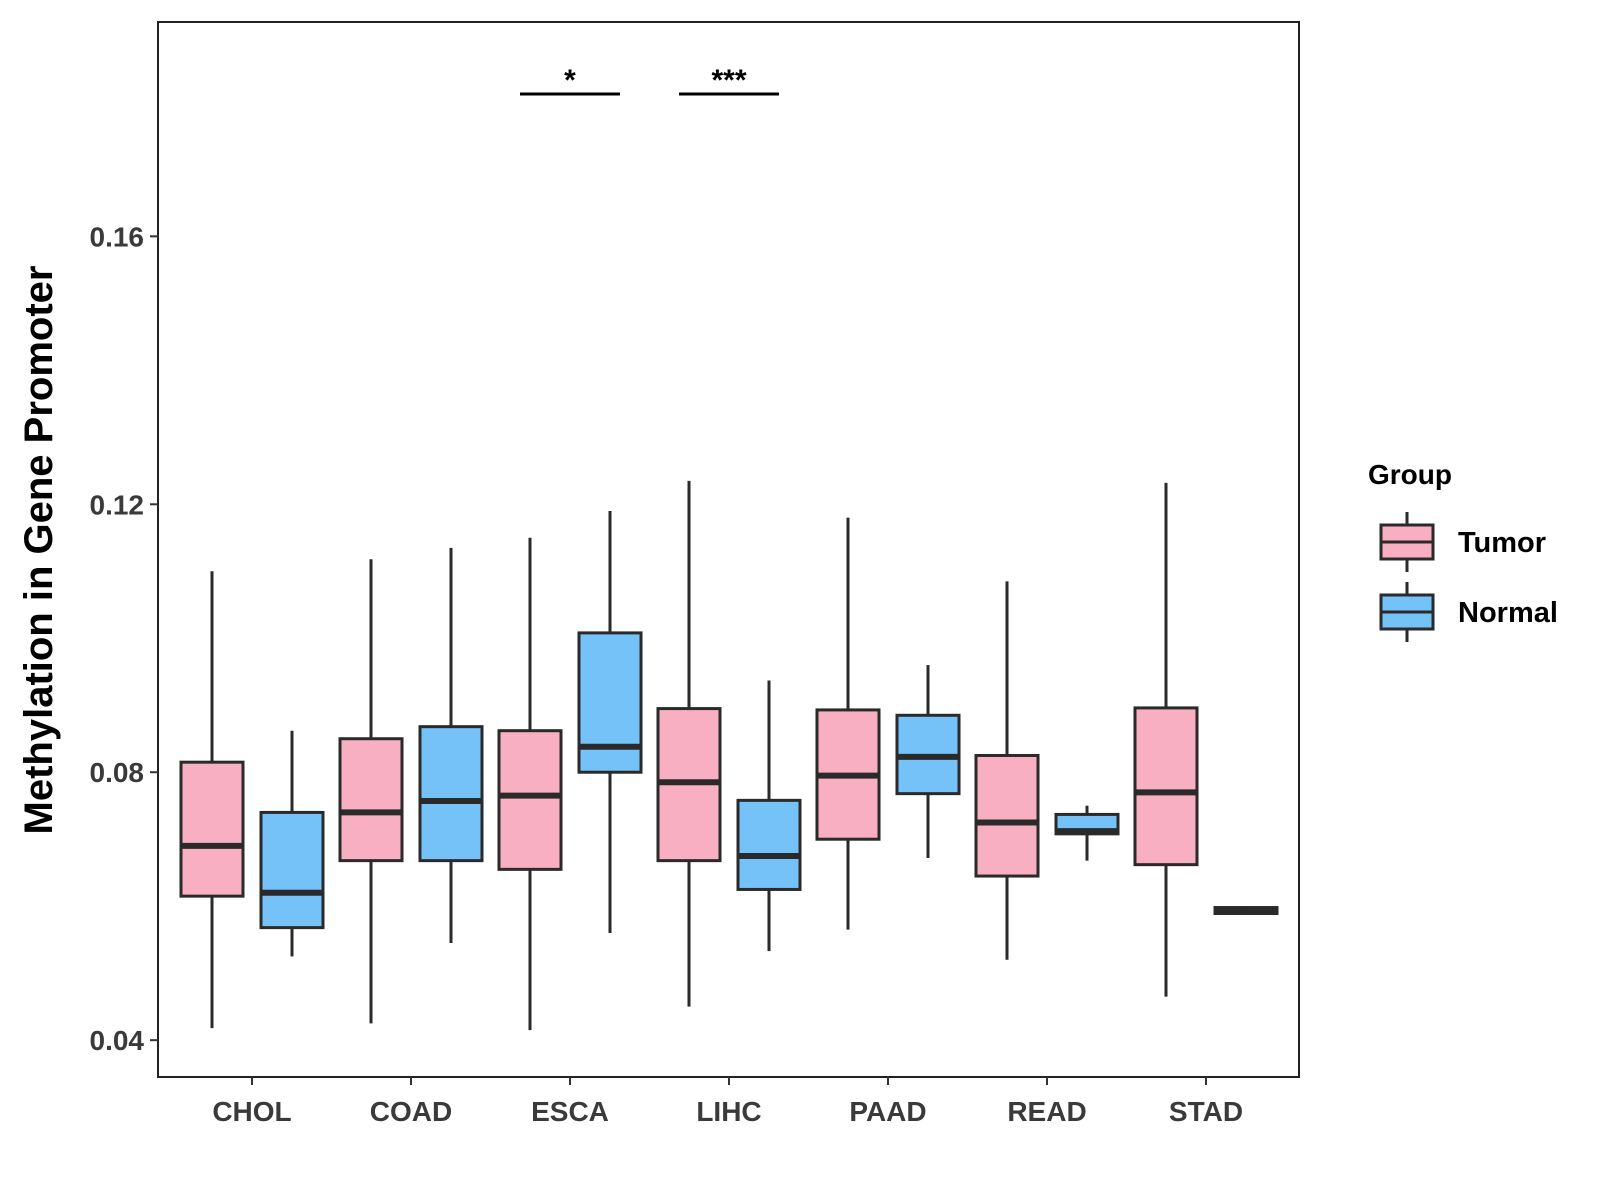  What do you see at coordinates (1087, 833) in the screenshot?
I see `box-normal-read` at bounding box center [1087, 833].